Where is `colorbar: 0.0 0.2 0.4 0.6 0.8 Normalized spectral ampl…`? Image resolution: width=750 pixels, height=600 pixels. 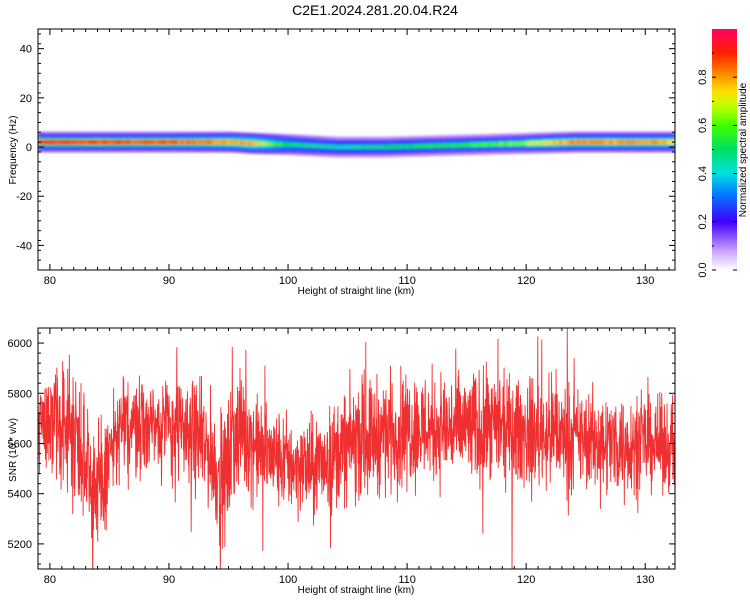
colorbar: 0.0 0.2 0.4 0.6 0.8 Normalized spectral ampl… is located at coordinates (723, 153).